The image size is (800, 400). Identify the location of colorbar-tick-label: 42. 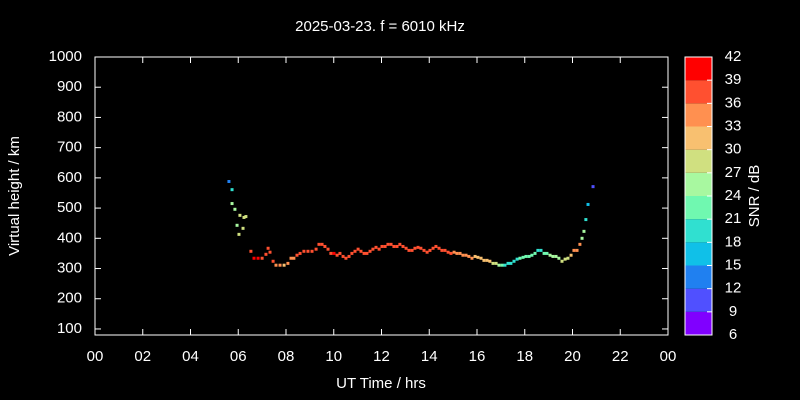
(733, 56).